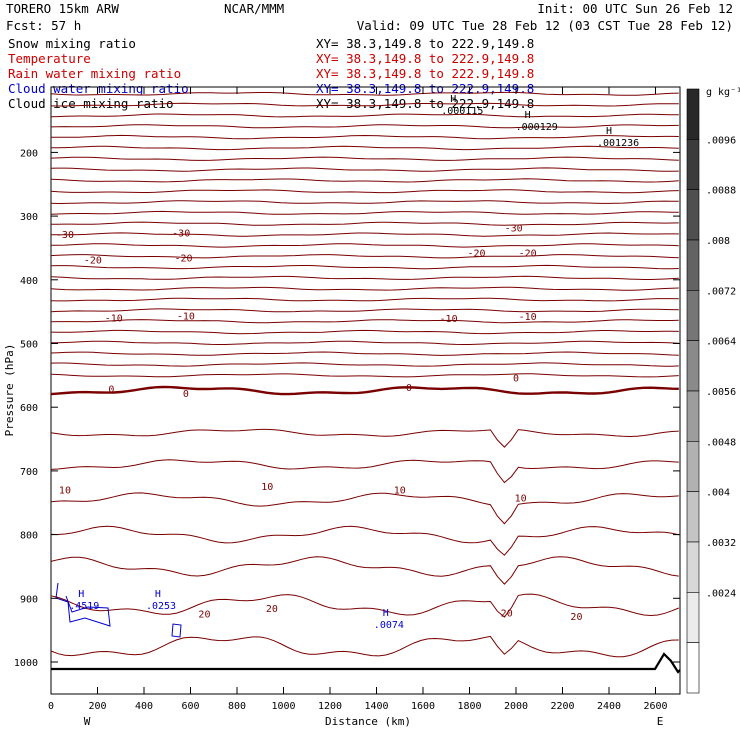 The width and height of the screenshot is (740, 740). Describe the element at coordinates (366, 663) in the screenshot. I see `terrain-line` at that location.